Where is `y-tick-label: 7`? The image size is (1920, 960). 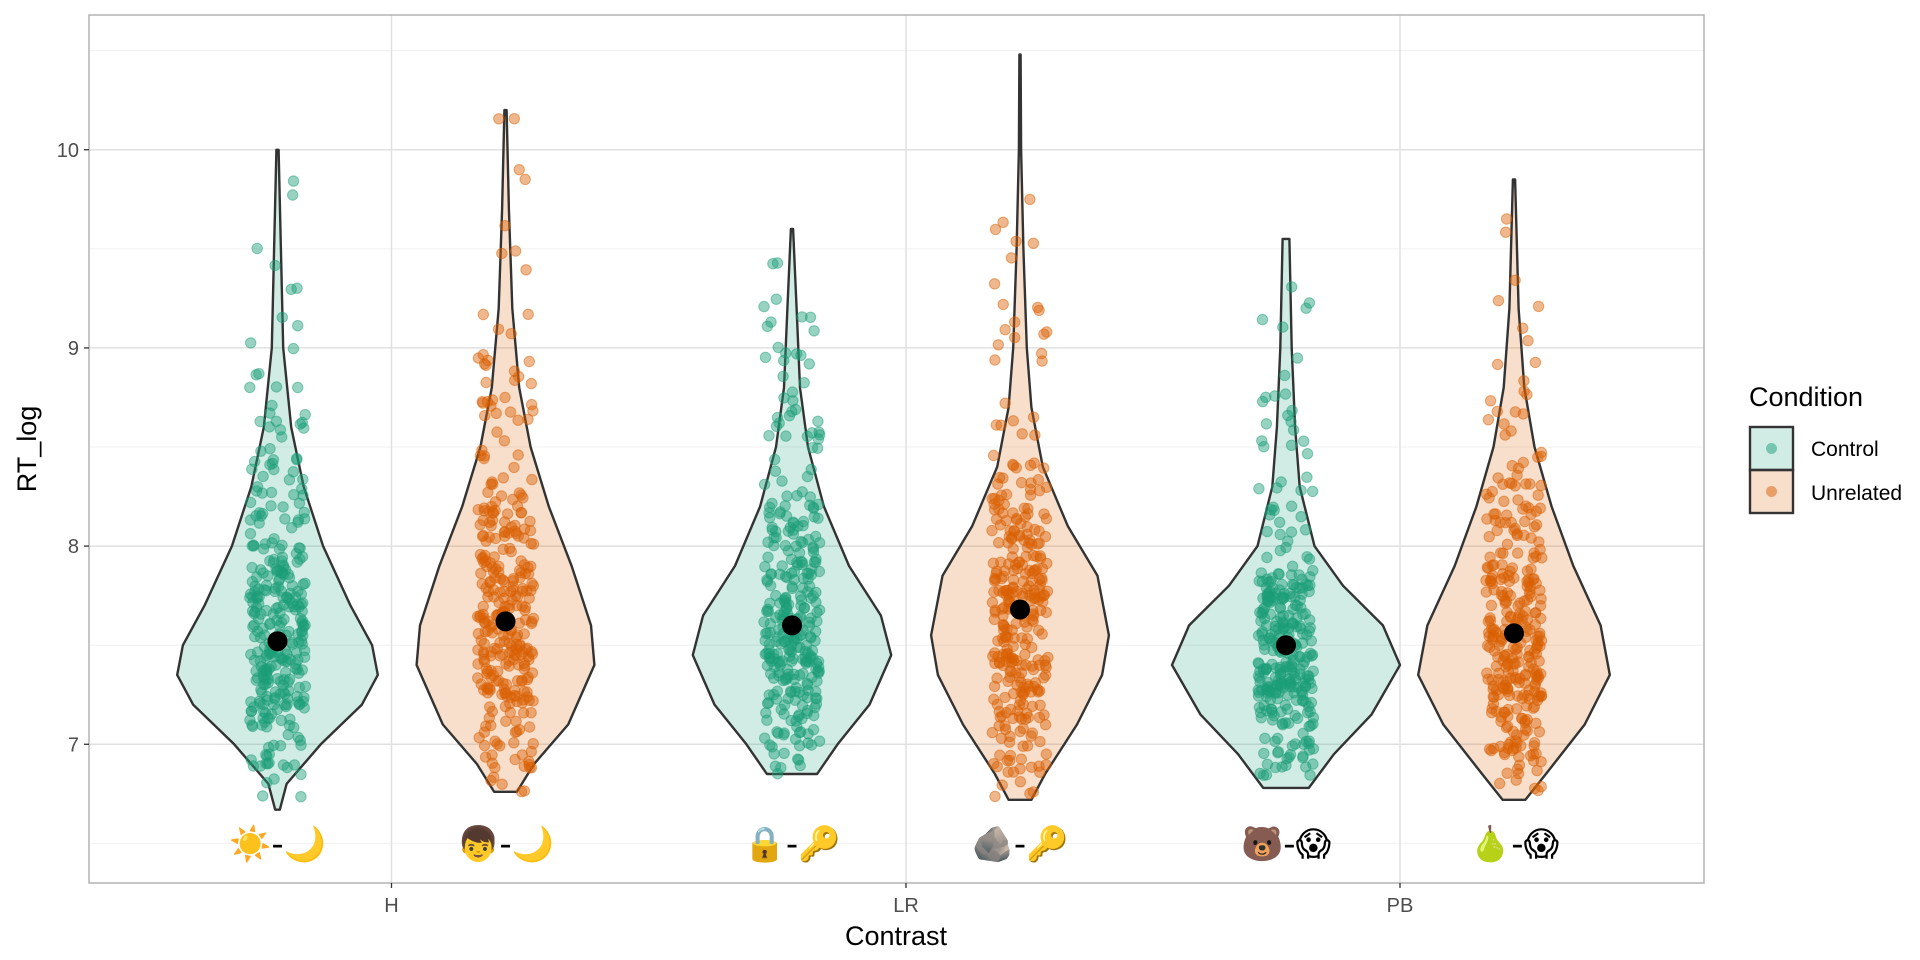
y-tick-label: 7 is located at coordinates (73, 745).